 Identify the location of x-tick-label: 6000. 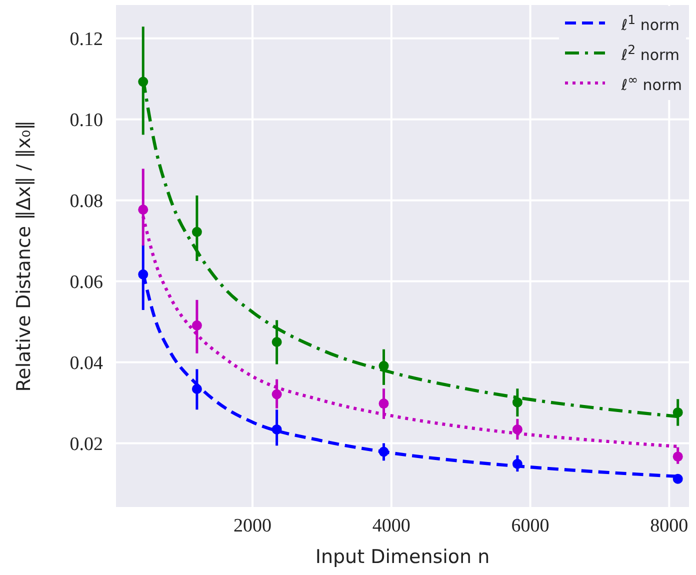
(530, 525).